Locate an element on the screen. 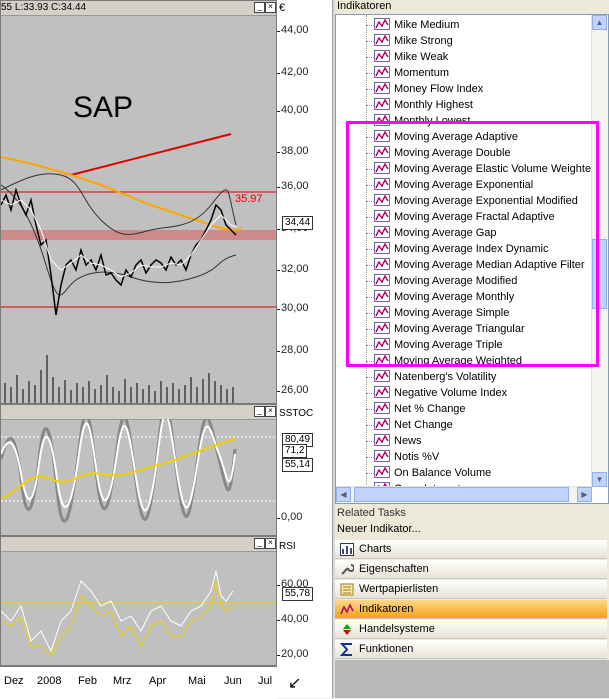  indicator-item: Moving Average Index Dynamic is located at coordinates (461, 249).